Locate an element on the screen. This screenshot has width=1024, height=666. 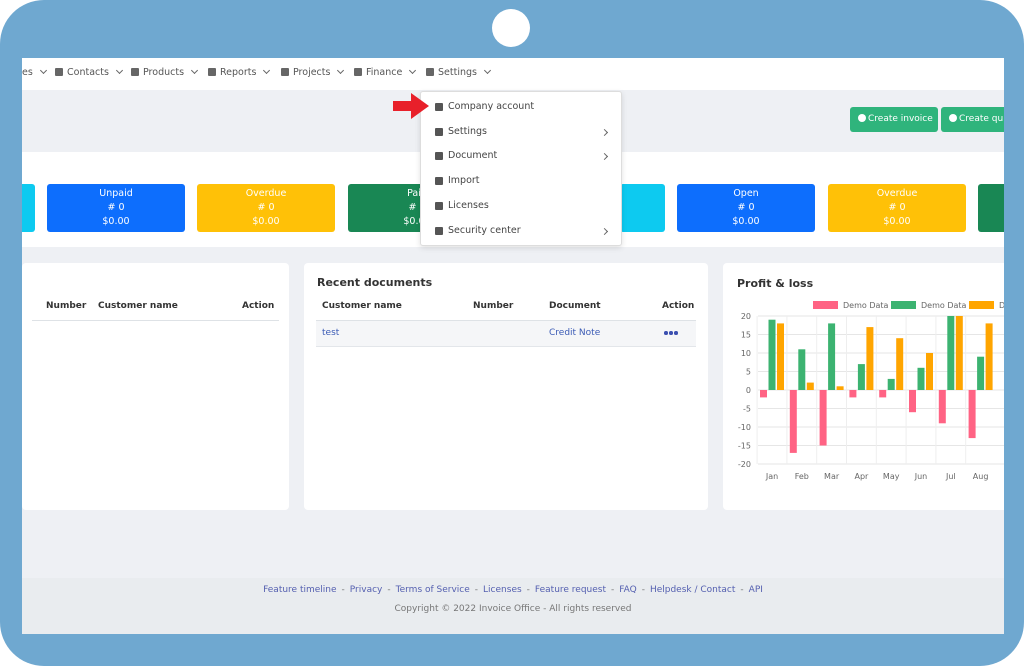
nav-label: Finance is located at coordinates (384, 72).